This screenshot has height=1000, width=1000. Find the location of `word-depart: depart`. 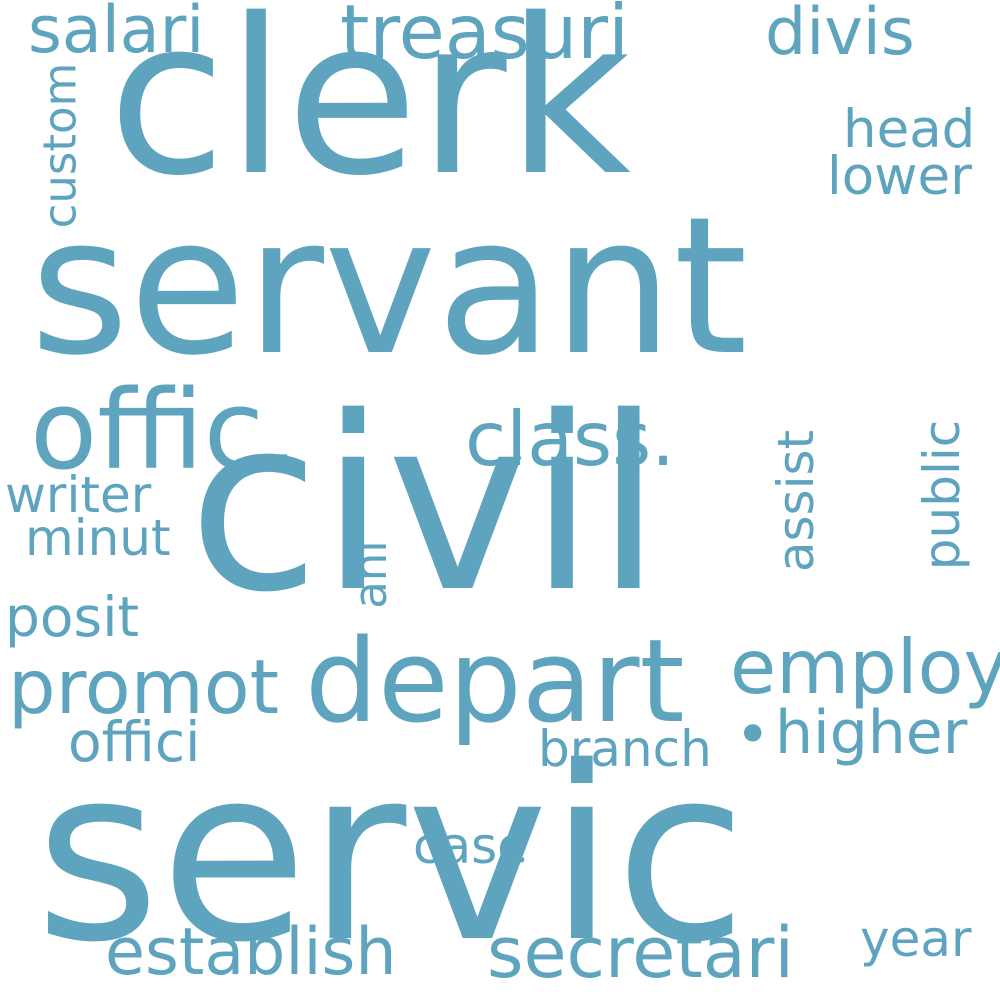

word-depart: depart is located at coordinates (495, 682).